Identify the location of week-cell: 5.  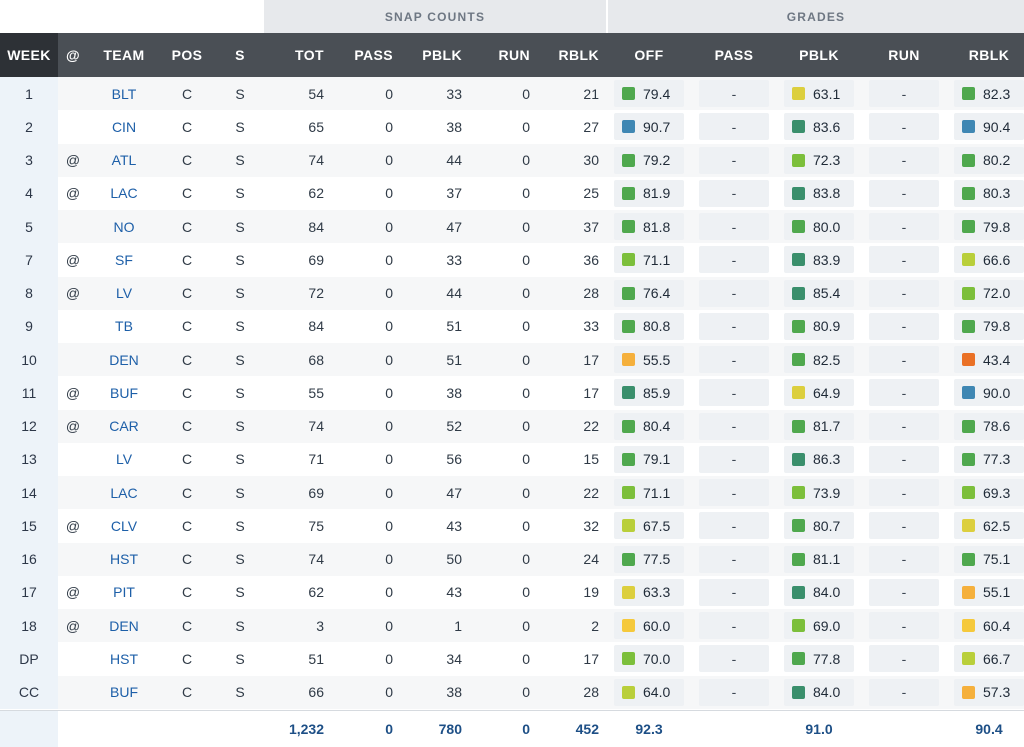
(29, 227).